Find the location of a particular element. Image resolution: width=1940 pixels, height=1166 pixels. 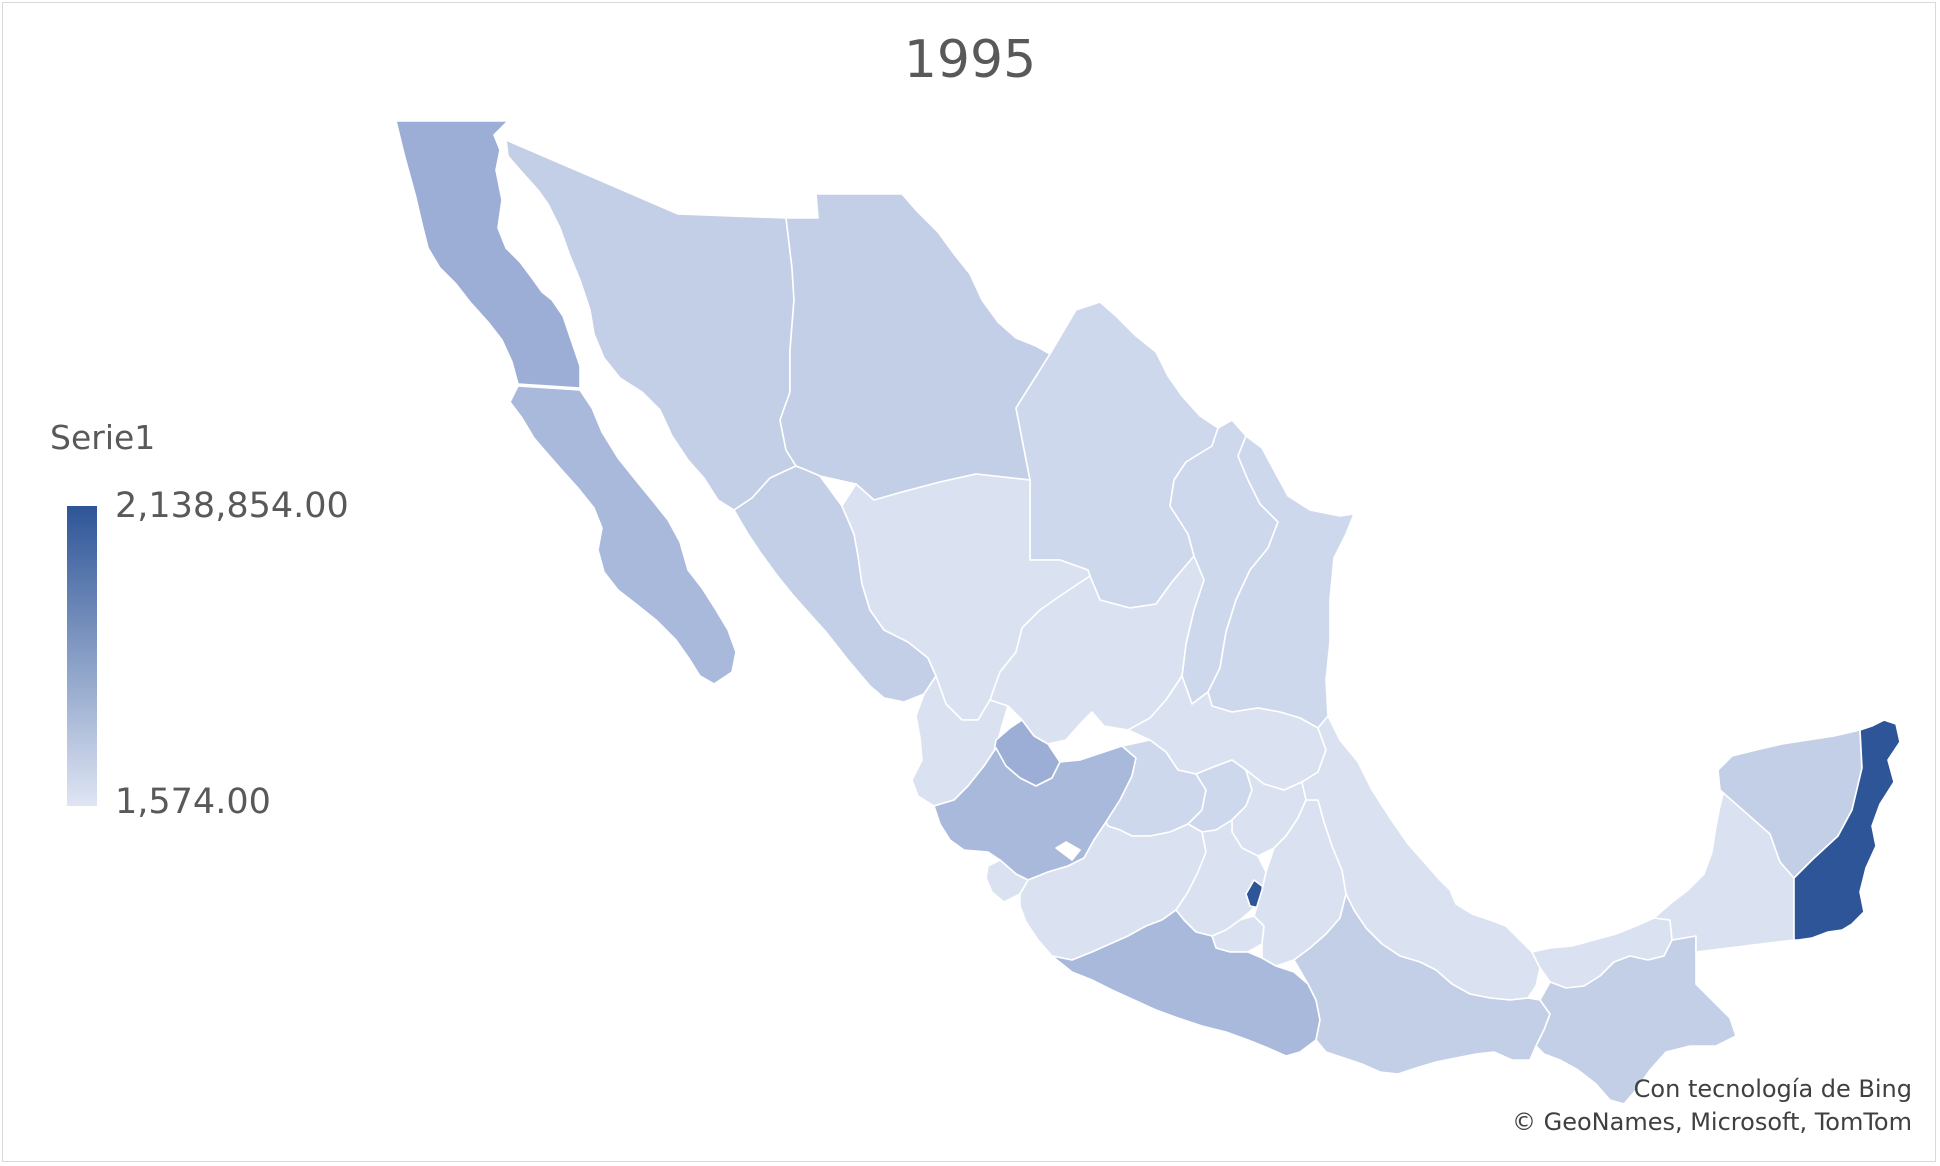

state-baja-california is located at coordinates (488, 254).